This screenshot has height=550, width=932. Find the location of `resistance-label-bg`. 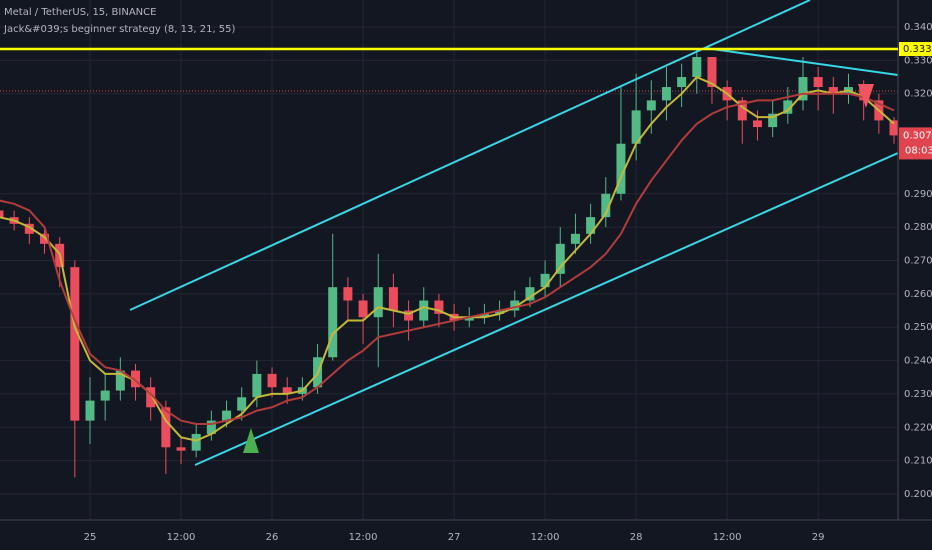

resistance-label-bg is located at coordinates (915, 49).